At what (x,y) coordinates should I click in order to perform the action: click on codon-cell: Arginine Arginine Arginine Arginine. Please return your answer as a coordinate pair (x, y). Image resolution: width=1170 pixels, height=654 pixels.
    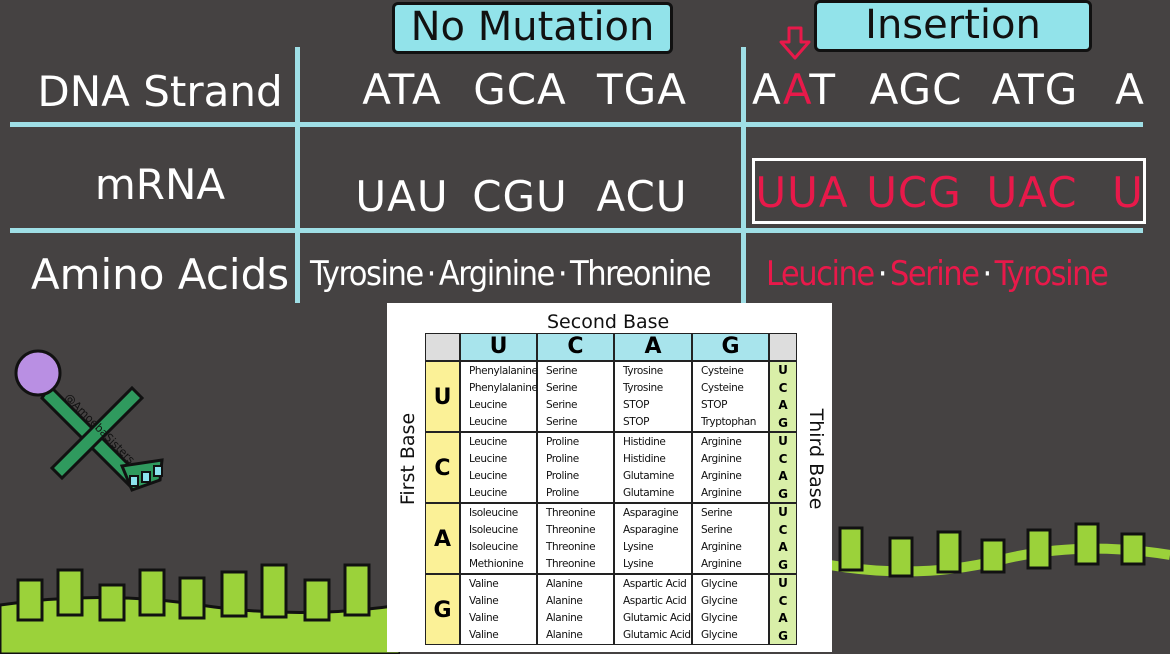
    Looking at the image, I should click on (730, 467).